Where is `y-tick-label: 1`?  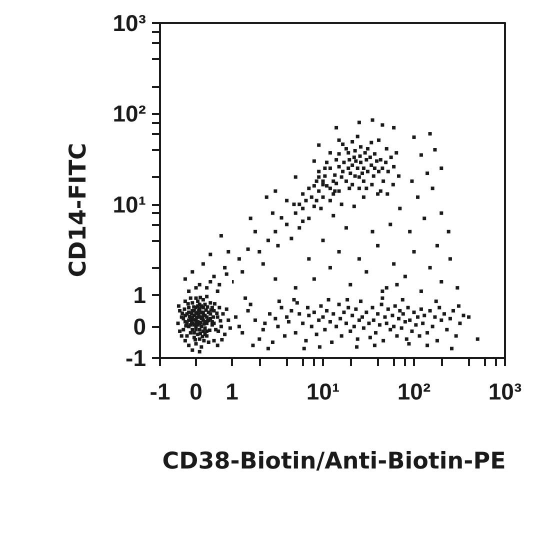 y-tick-label: 1 is located at coordinates (139, 295).